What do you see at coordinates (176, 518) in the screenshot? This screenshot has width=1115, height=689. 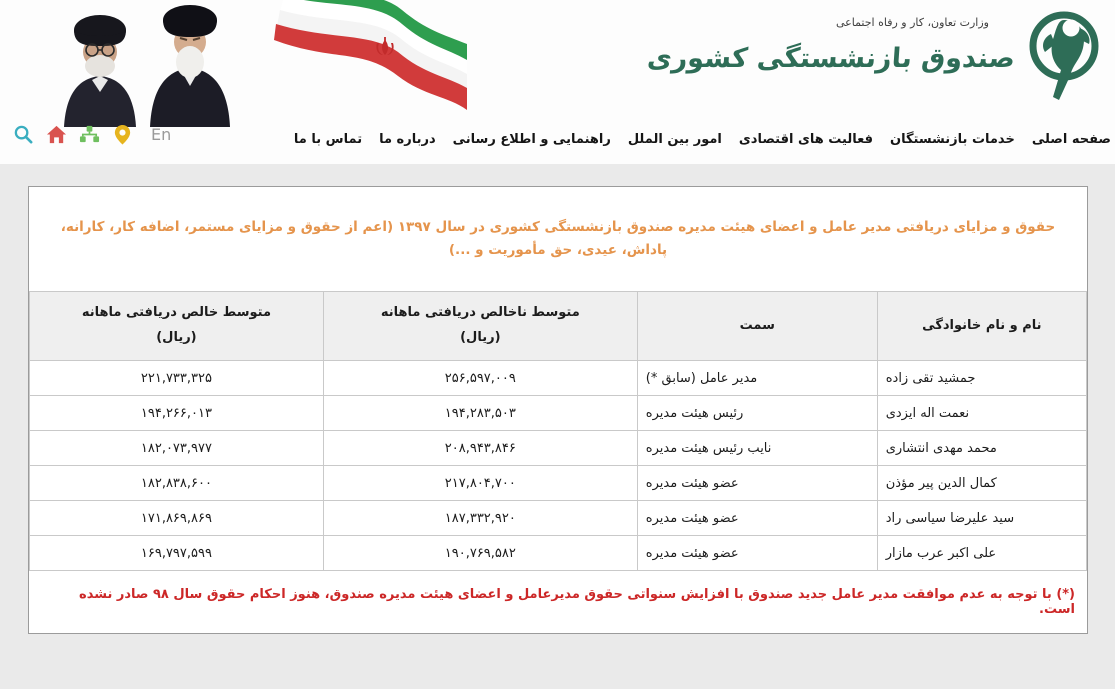 I see `cell-net: ۱۷۱,۸۶۹,۸۶۹` at bounding box center [176, 518].